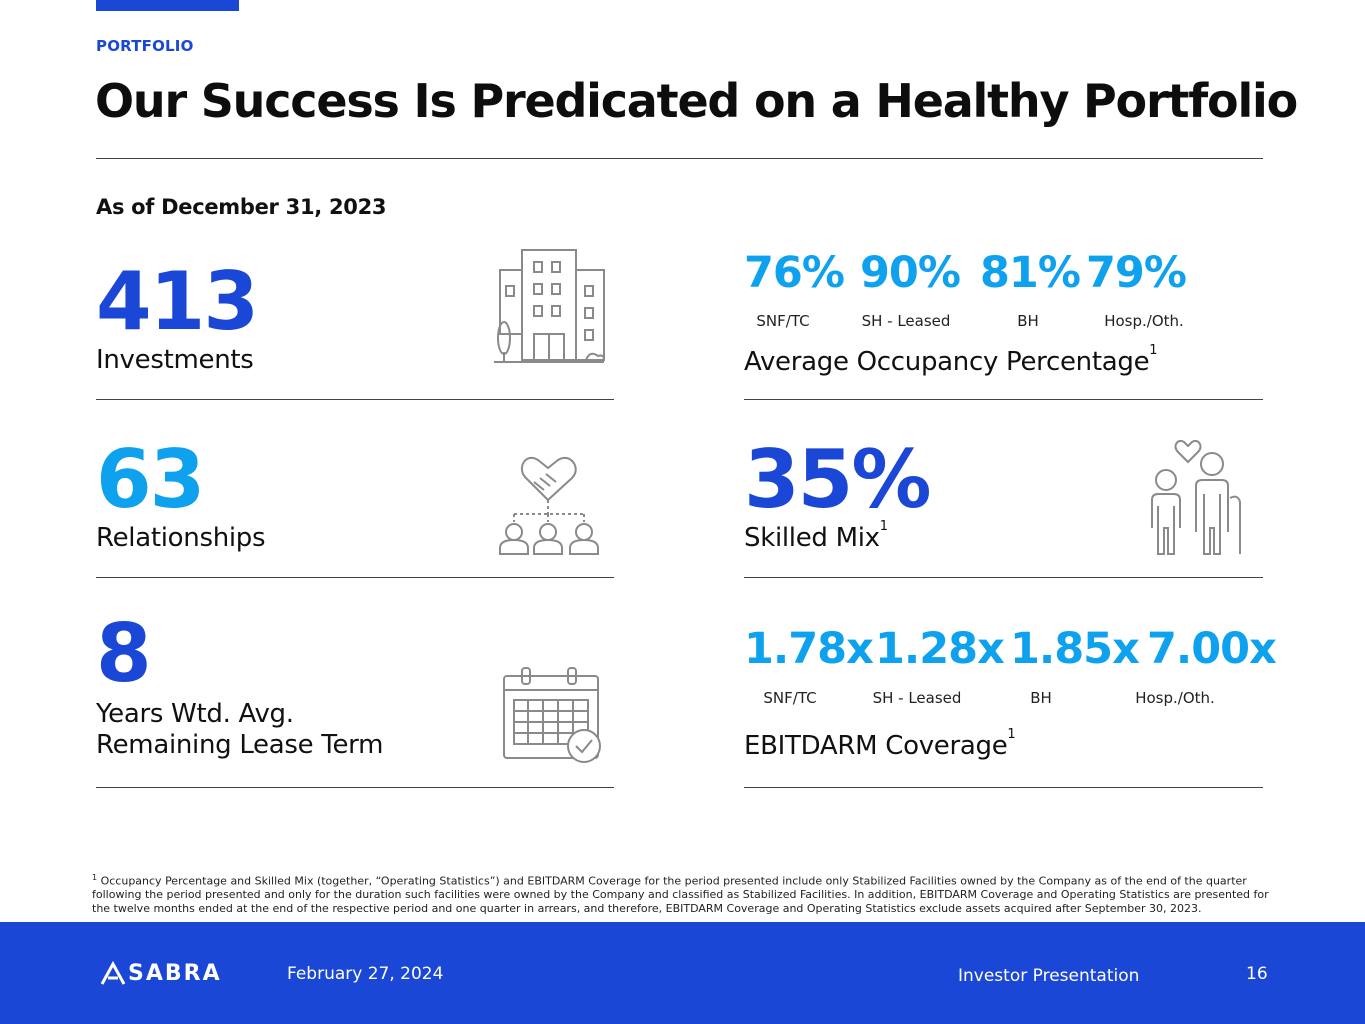  Describe the element at coordinates (95, 877) in the screenshot. I see `footnote-marker: 1` at that location.